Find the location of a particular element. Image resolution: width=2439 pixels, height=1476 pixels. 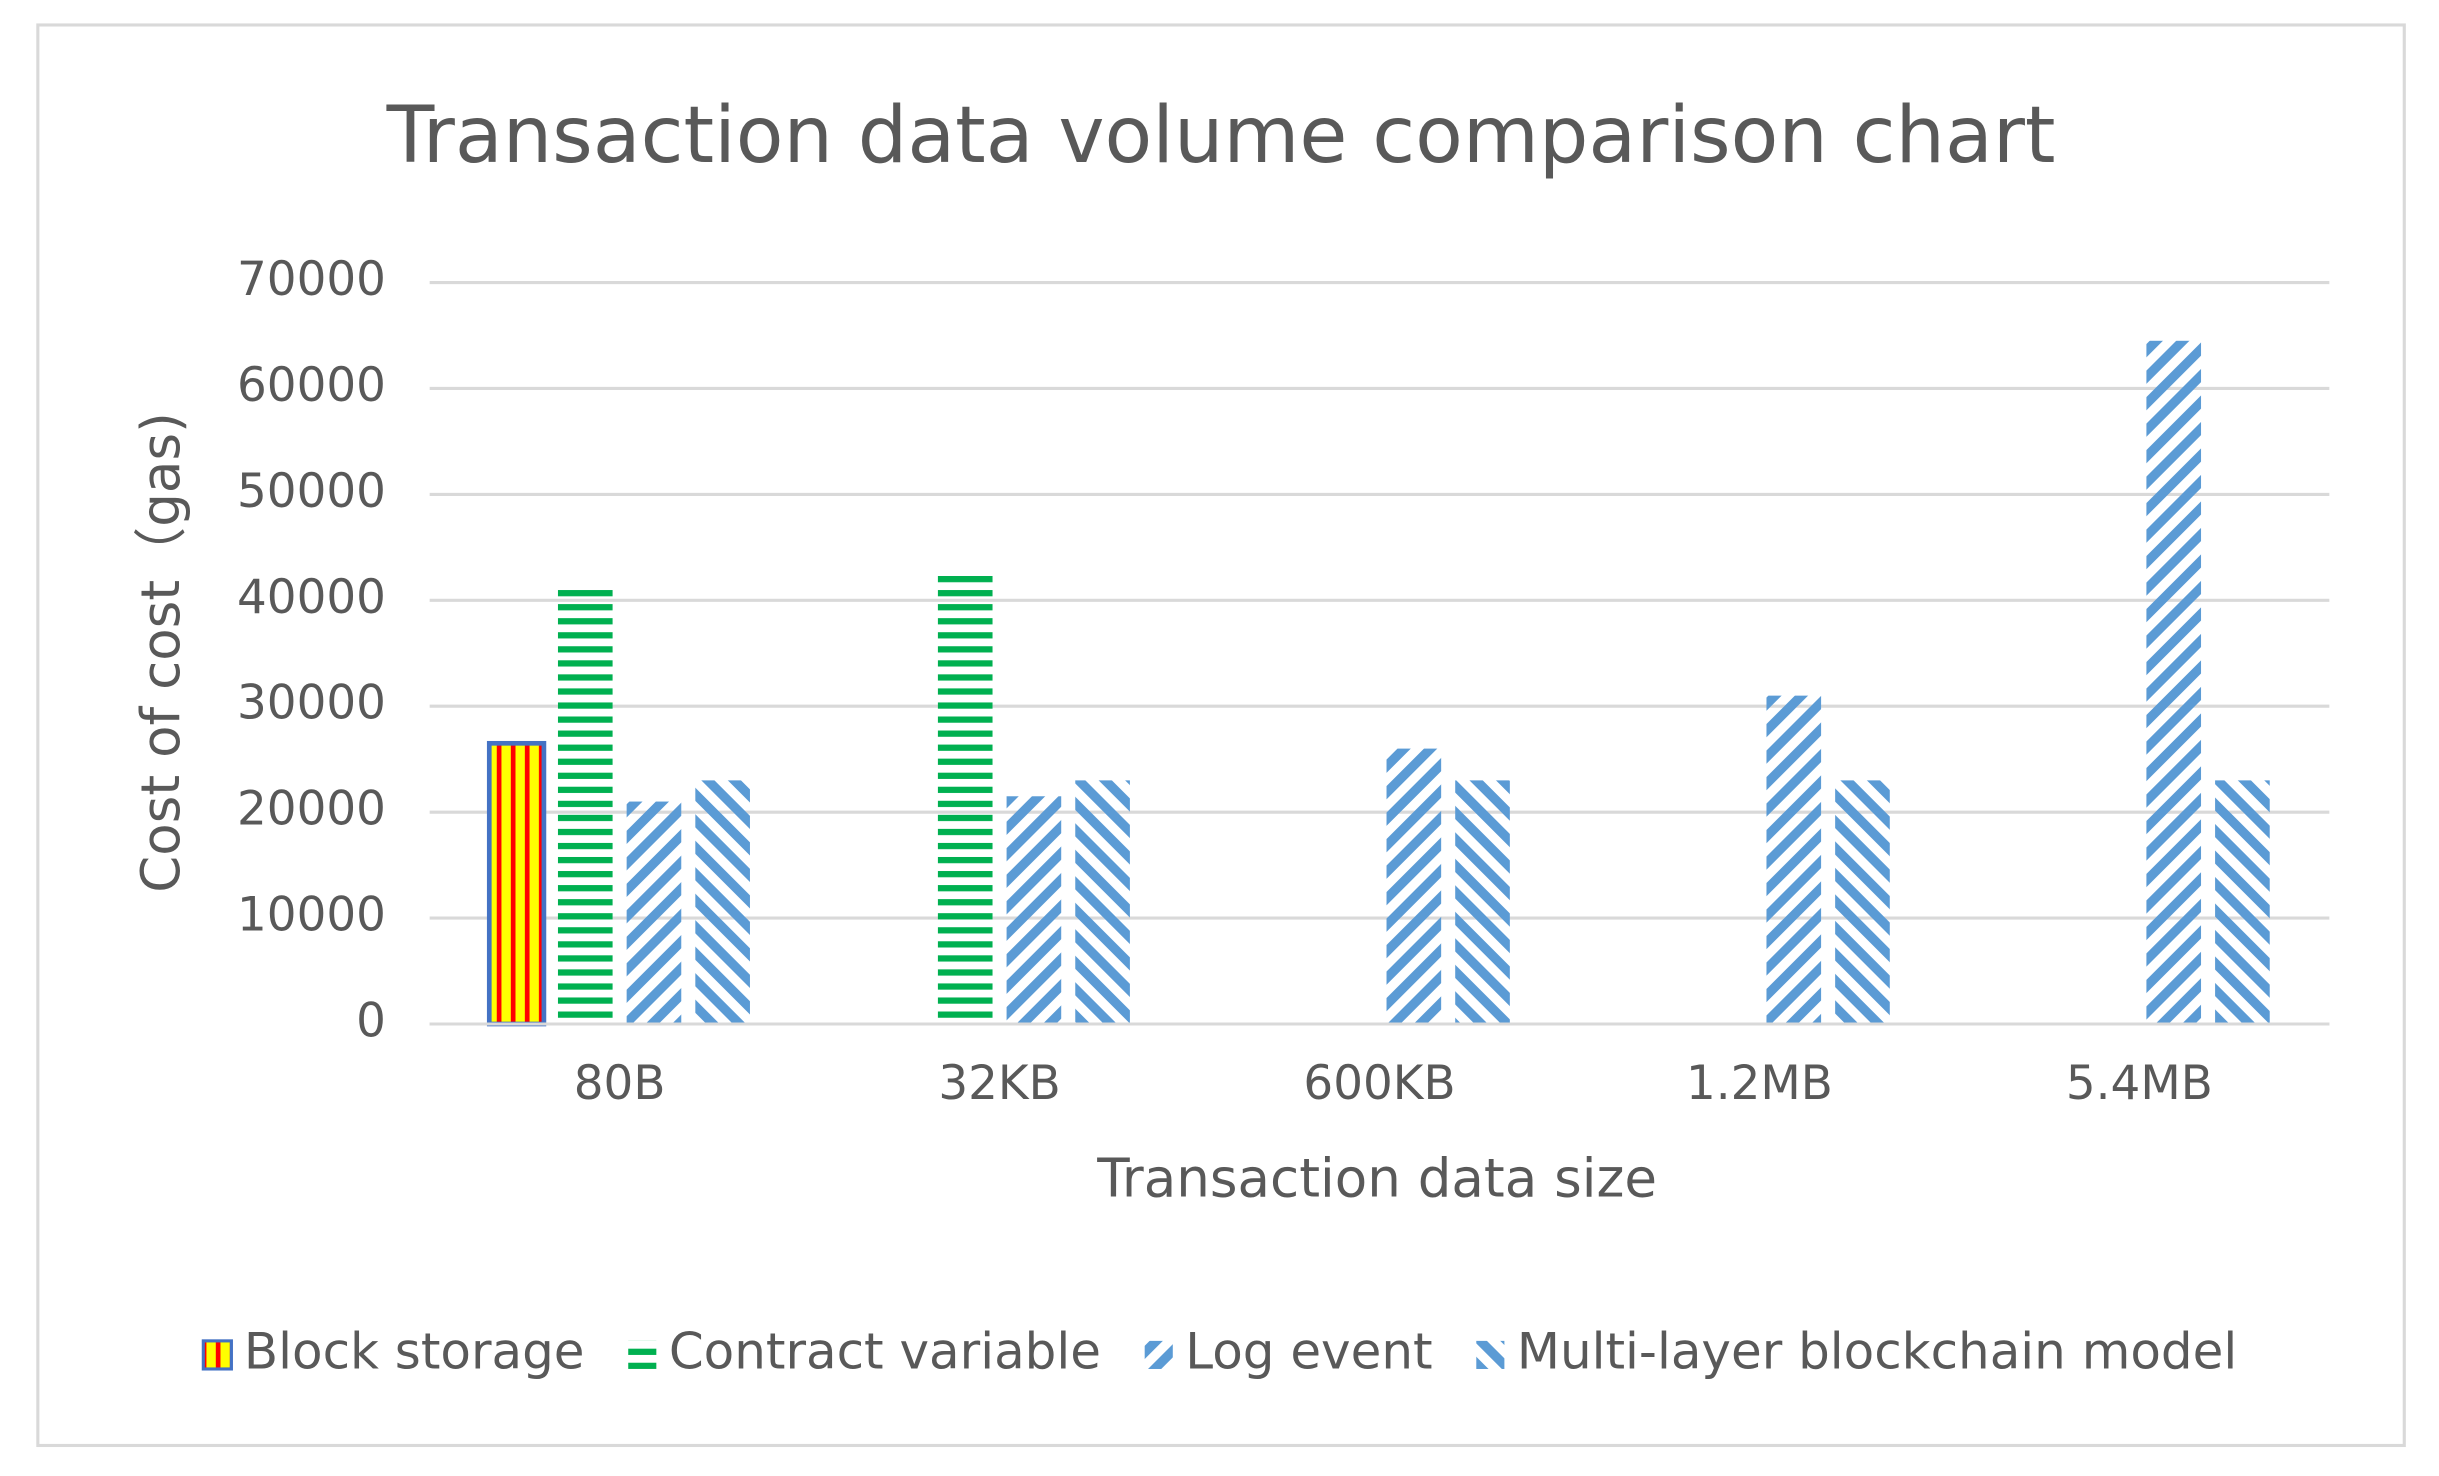

y-axis-label: Cost of cost（gas) is located at coordinates (161, 652).